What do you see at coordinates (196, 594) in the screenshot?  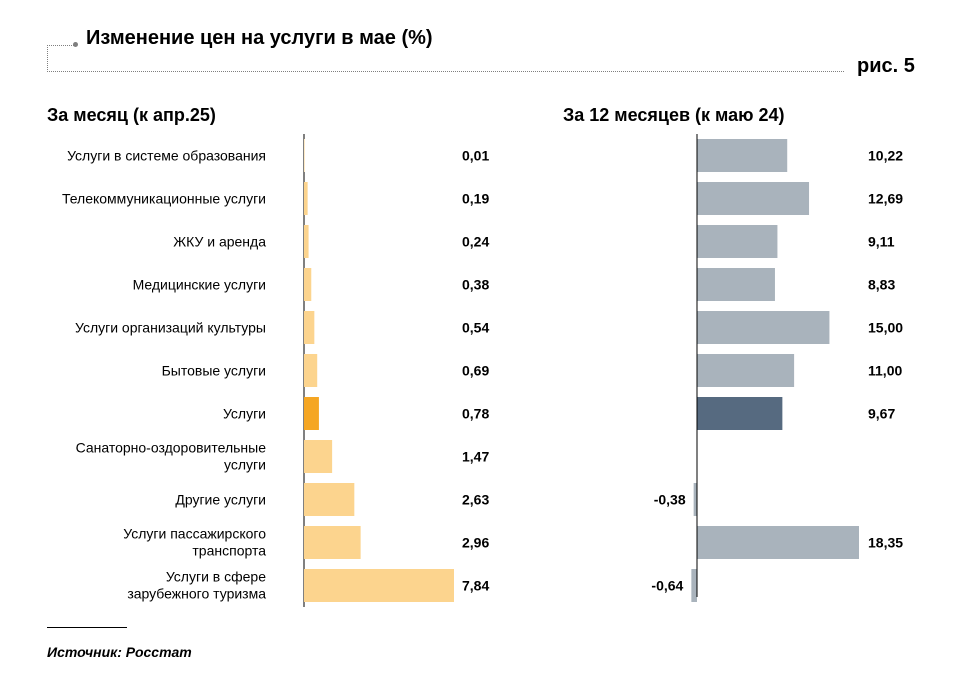 I see `monthly-category-label-line: зарубежного туризма` at bounding box center [196, 594].